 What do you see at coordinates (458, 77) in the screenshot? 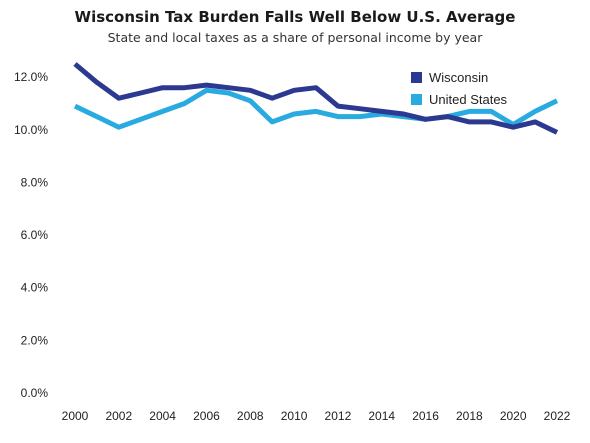
I see `legend-label-wisconsin: Wisconsin` at bounding box center [458, 77].